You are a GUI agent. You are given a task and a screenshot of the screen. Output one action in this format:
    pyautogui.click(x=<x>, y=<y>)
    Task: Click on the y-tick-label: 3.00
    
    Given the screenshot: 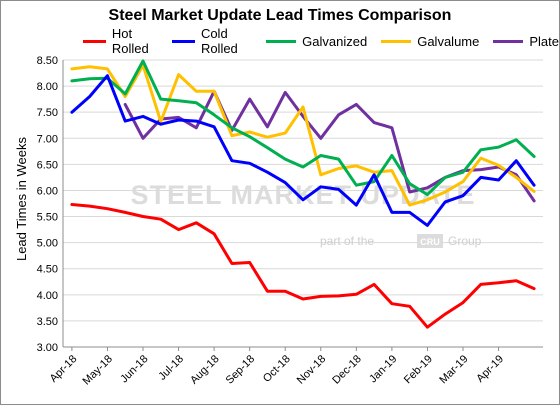 What is the action you would take?
    pyautogui.click(x=47, y=348)
    